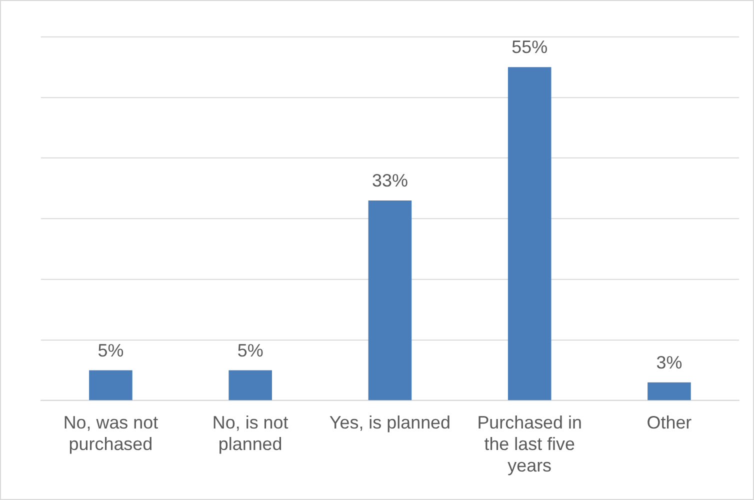 The width and height of the screenshot is (754, 500). Describe the element at coordinates (110, 433) in the screenshot. I see `x-tick-label: No, was not purchased` at that location.